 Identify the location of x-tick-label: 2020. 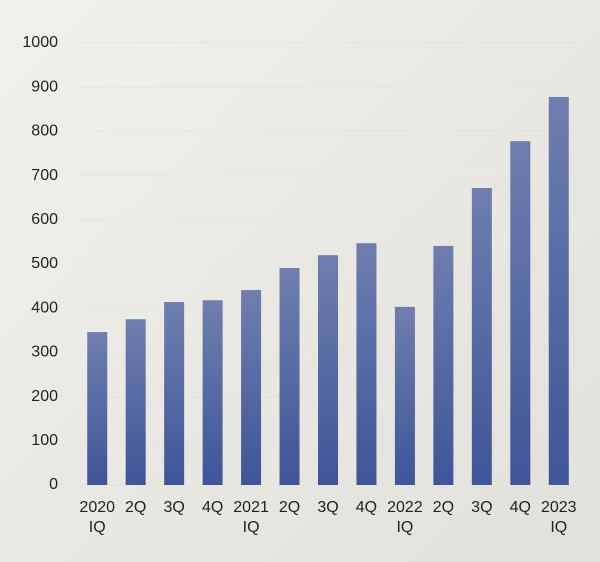
(97, 507).